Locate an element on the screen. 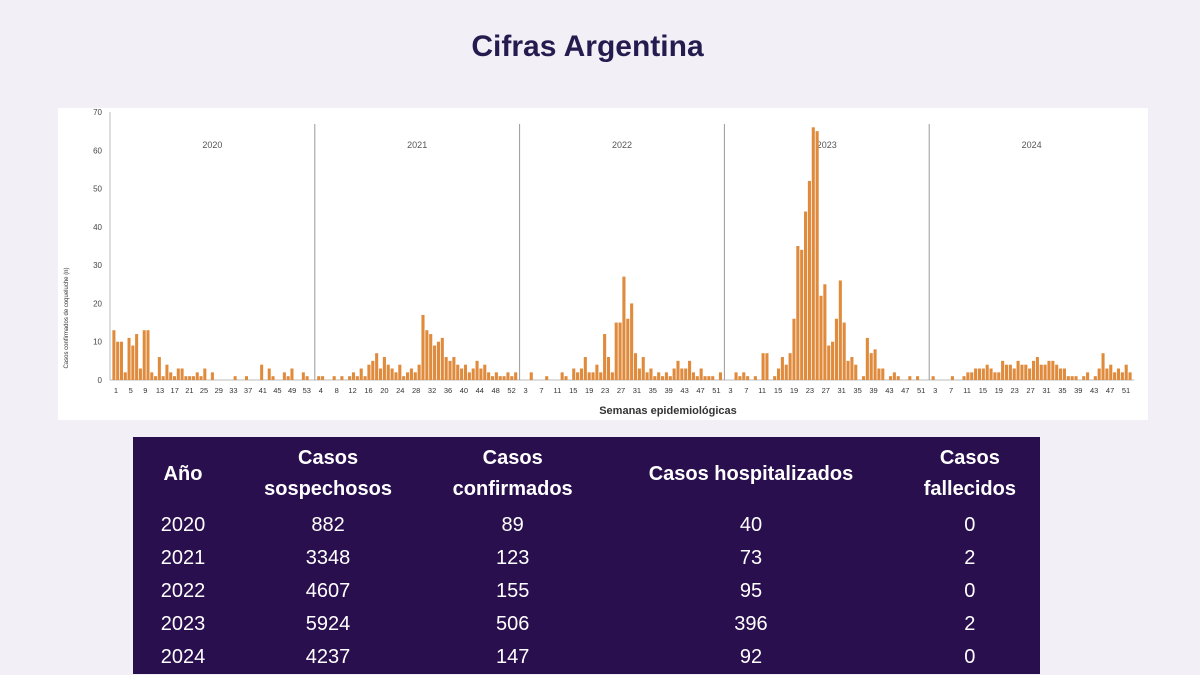 This screenshot has height=675, width=1200. x-tick-label: 11 is located at coordinates (558, 390).